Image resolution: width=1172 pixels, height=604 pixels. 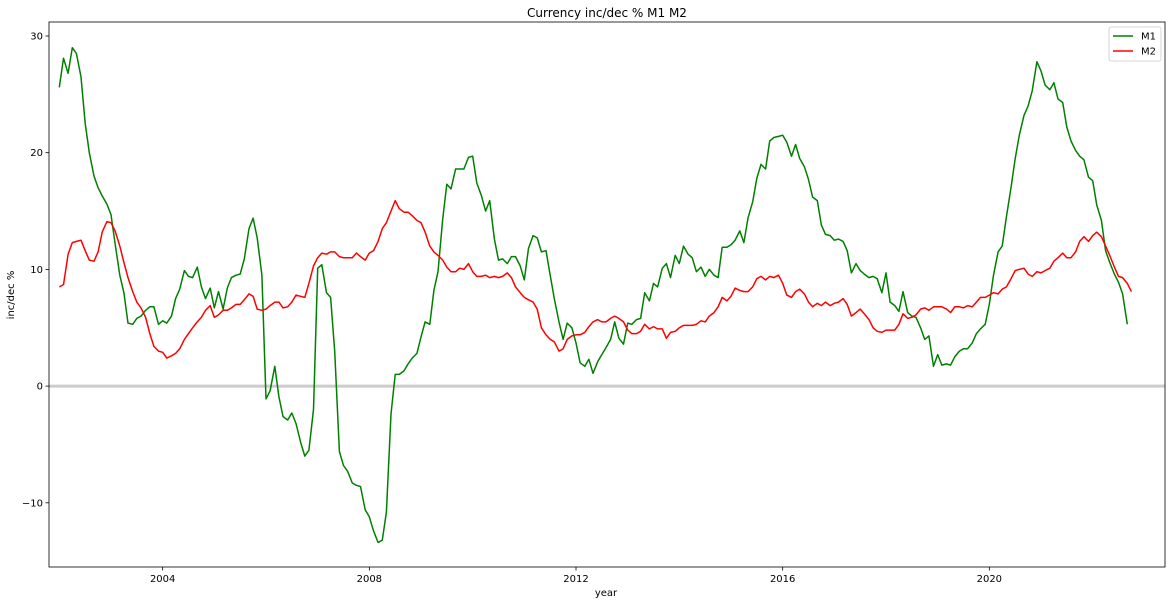 What do you see at coordinates (36, 270) in the screenshot?
I see `y-tick-label: 10` at bounding box center [36, 270].